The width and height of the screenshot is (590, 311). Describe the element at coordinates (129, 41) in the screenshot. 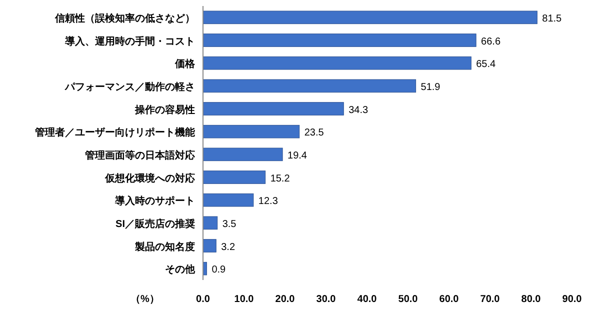

I see `y-tick-label: 導入、運用時の手間・コスト` at that location.